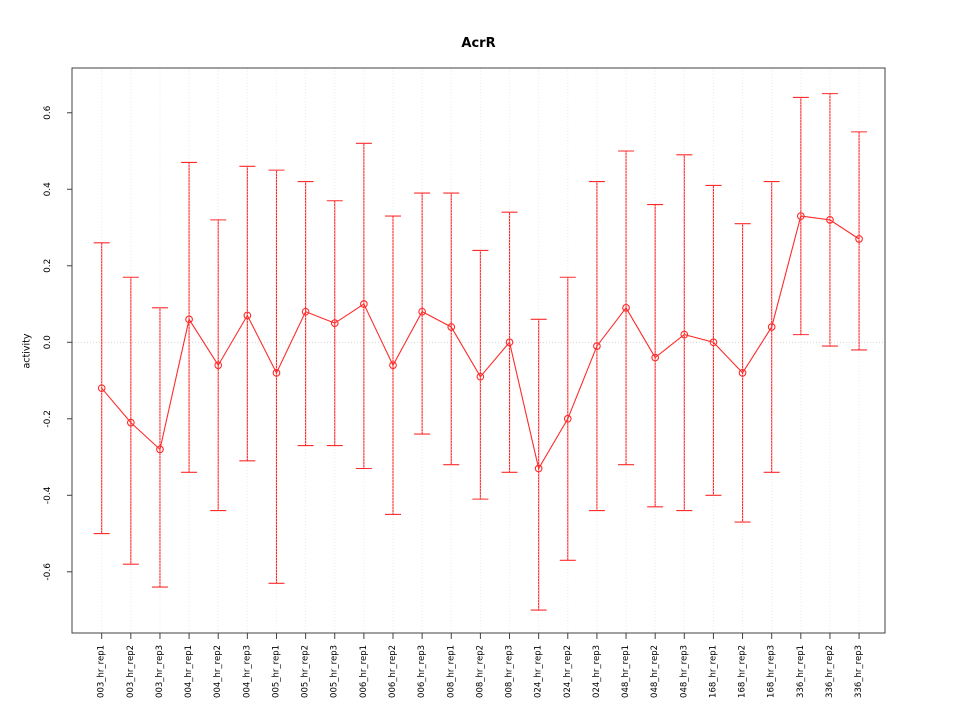  I want to click on y-tick-label: 0.6, so click(48, 112).